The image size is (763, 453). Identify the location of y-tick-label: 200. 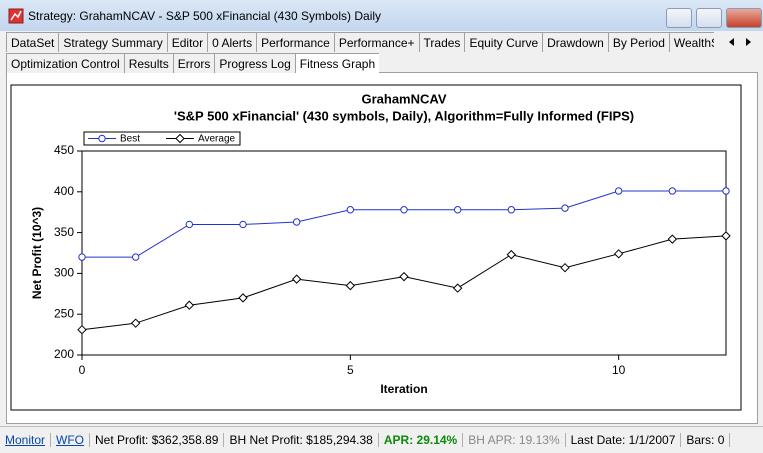
(64, 354).